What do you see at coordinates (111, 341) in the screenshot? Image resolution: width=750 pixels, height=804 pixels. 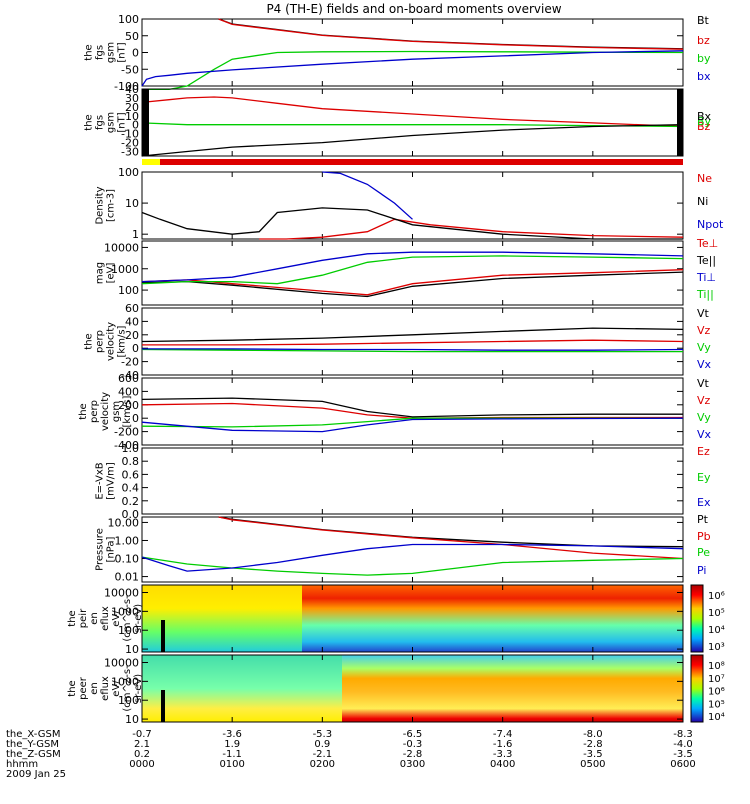 I see `y-axis-label: velocity` at bounding box center [111, 341].